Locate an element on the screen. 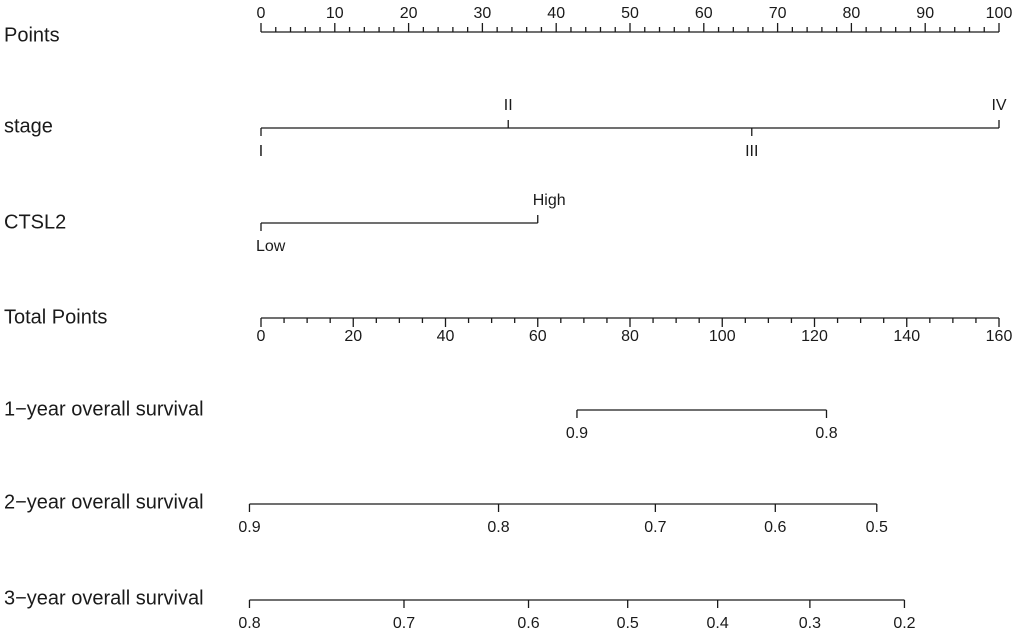 Image resolution: width=1020 pixels, height=635 pixels. points-tick-label: 10 is located at coordinates (335, 13).